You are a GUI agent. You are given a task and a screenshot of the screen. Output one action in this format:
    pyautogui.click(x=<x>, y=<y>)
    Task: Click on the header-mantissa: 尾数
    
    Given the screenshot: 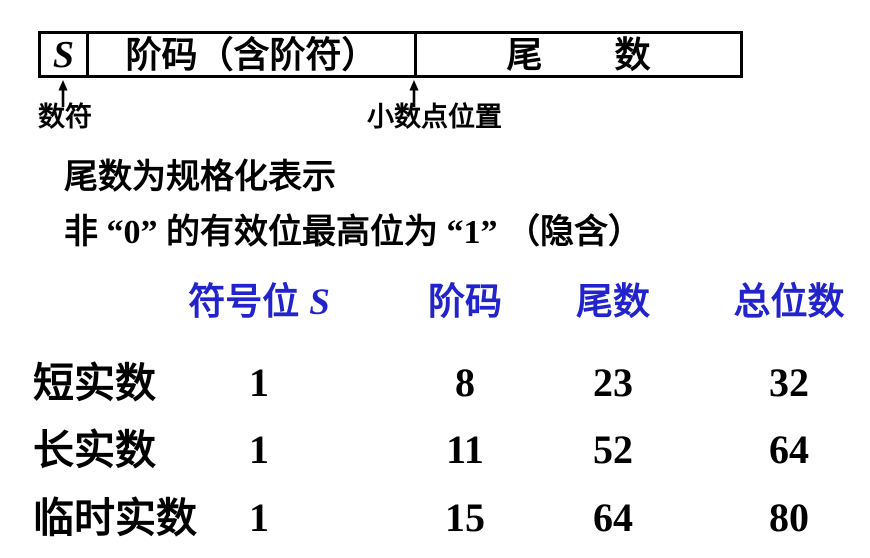 What is the action you would take?
    pyautogui.click(x=613, y=302)
    